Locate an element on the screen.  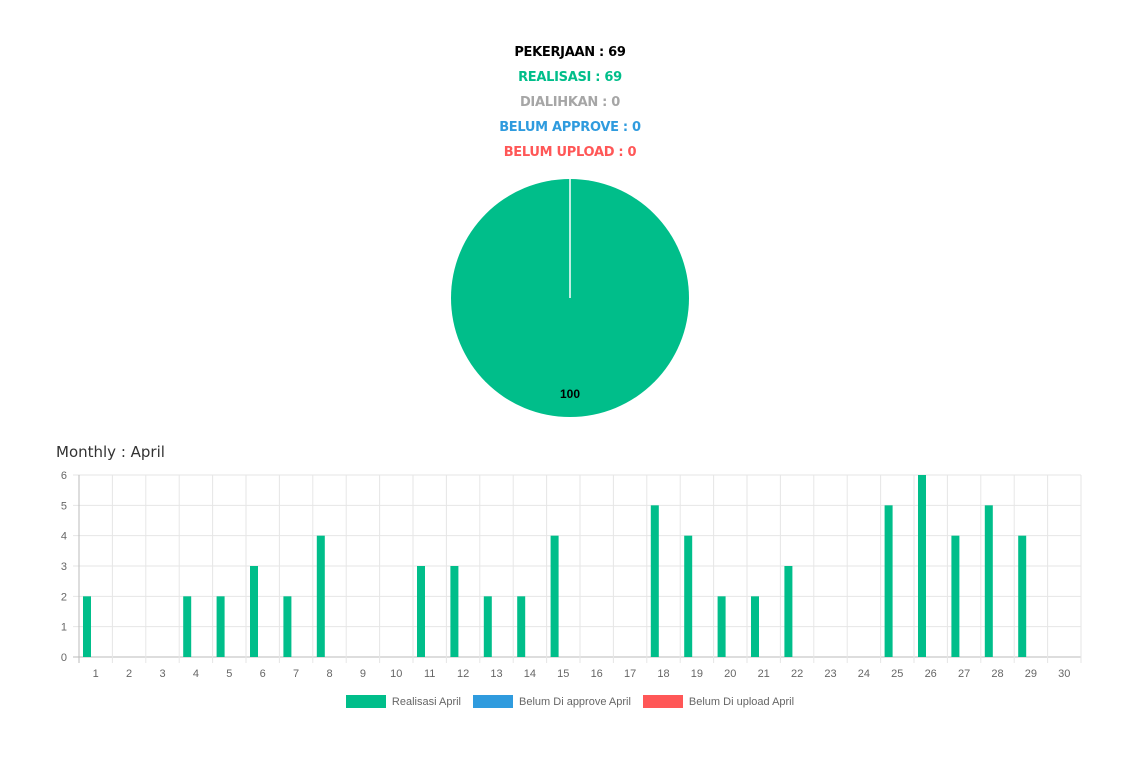
y-tick-label: 5 is located at coordinates (64, 506).